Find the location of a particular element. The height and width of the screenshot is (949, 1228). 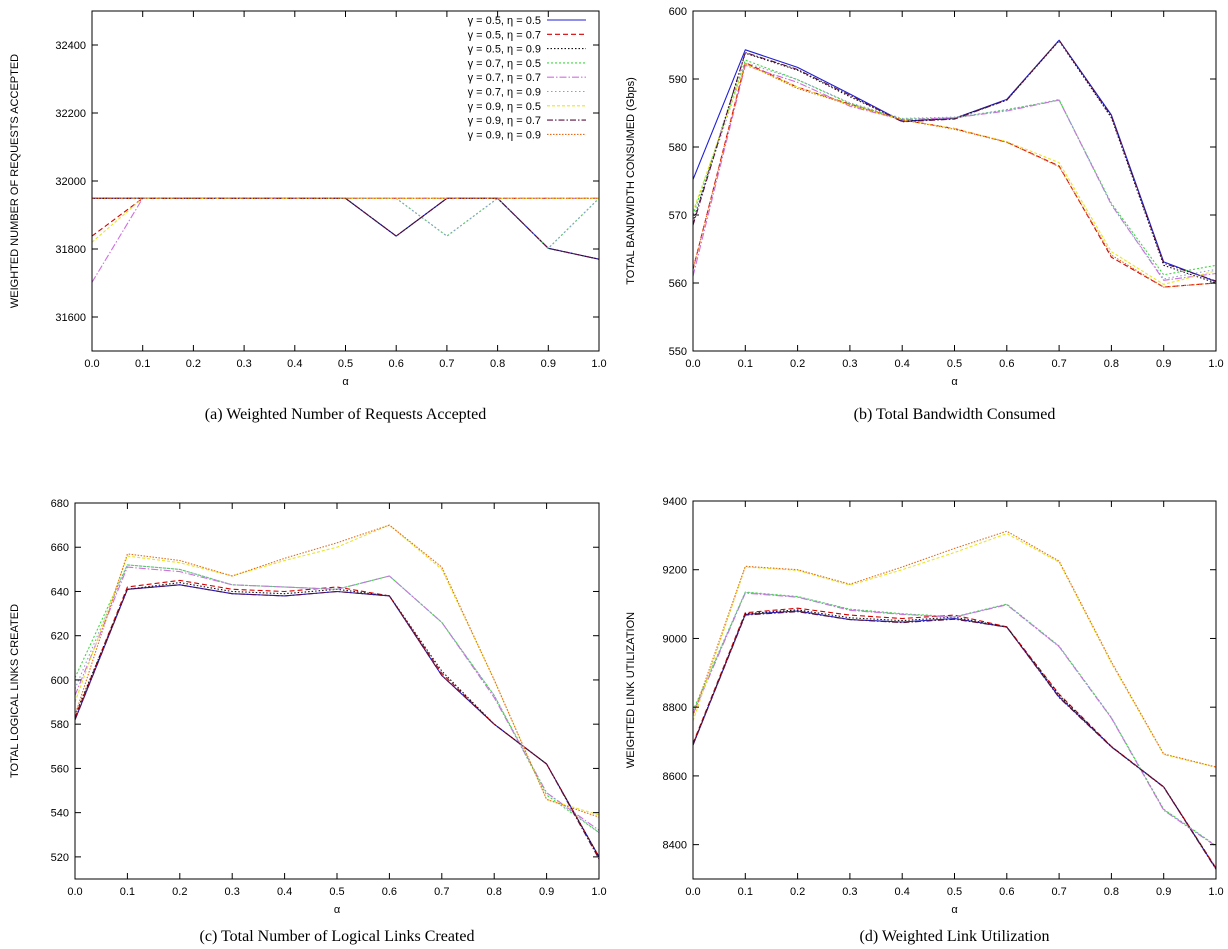

subfigure-caption: (d) Weighted Link Utilization is located at coordinates (955, 936).